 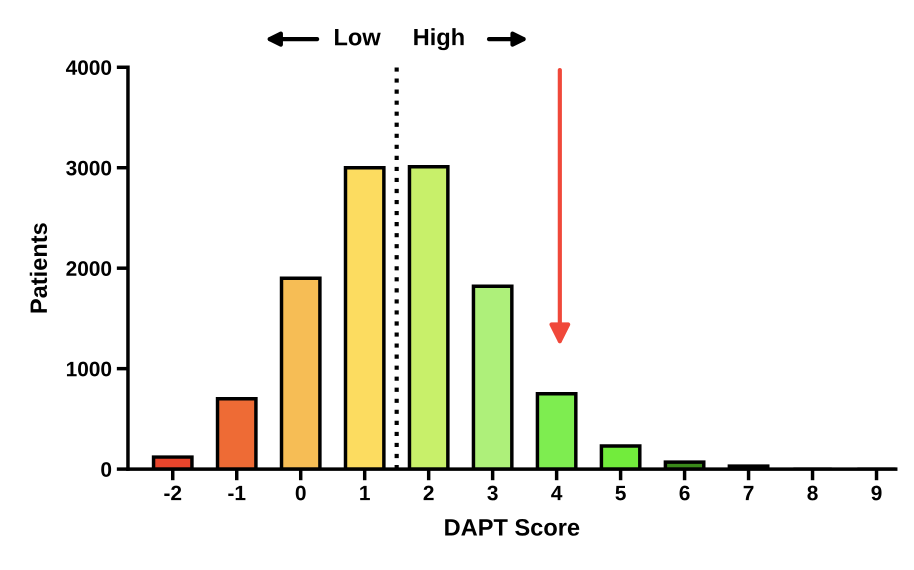 What do you see at coordinates (89, 168) in the screenshot?
I see `y-tick-label: 3000` at bounding box center [89, 168].